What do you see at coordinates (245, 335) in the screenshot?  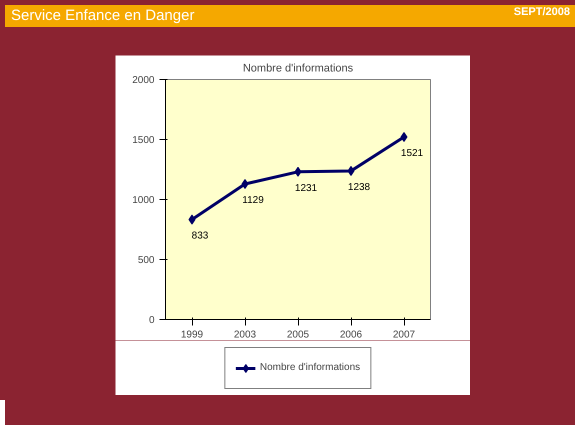 I see `x-tick-label: 2003` at bounding box center [245, 335].